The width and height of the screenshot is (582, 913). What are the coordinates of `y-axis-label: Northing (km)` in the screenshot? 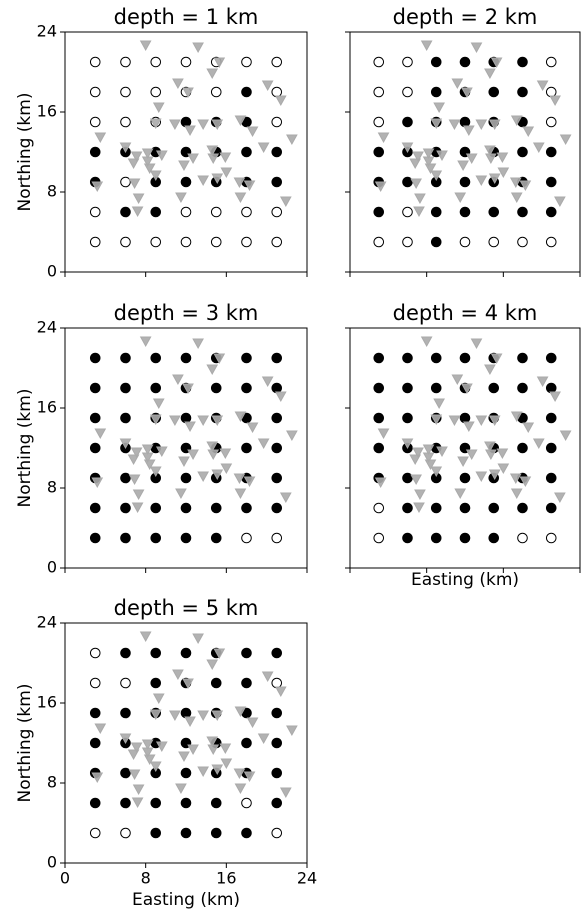 It's located at (25, 152).